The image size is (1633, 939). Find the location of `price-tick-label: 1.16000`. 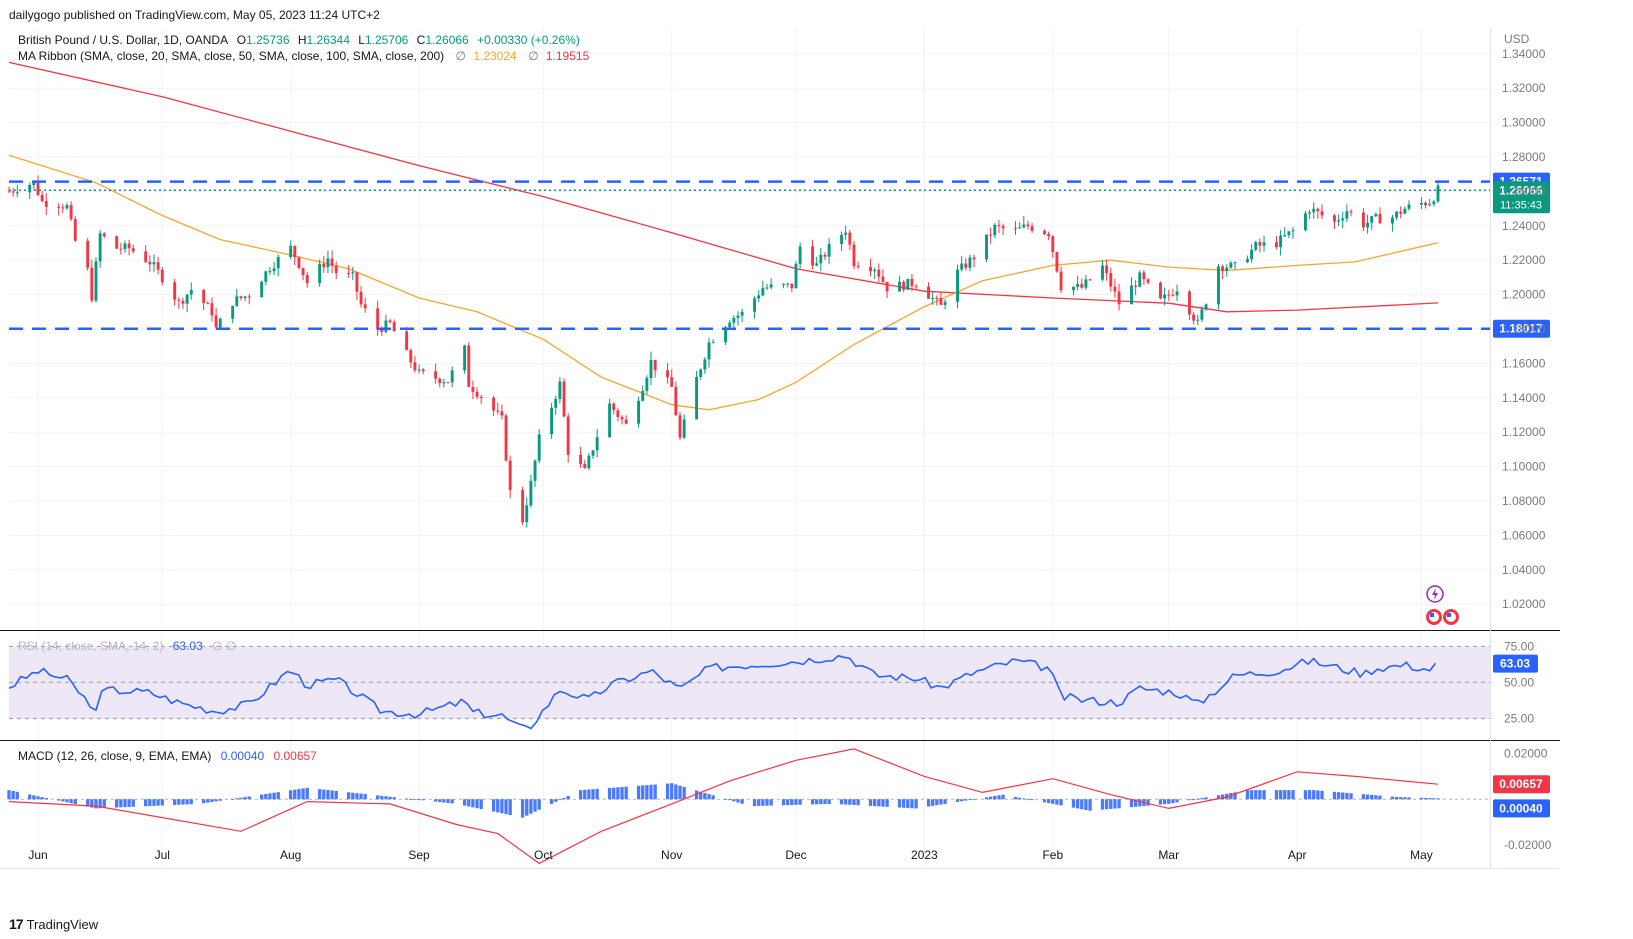

price-tick-label: 1.16000 is located at coordinates (1524, 363).